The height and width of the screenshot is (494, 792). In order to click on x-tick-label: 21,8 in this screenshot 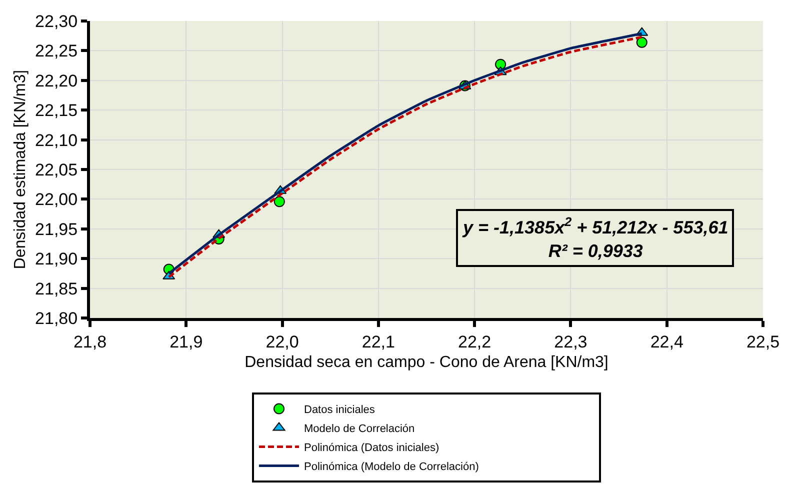, I will do `click(90, 342)`.